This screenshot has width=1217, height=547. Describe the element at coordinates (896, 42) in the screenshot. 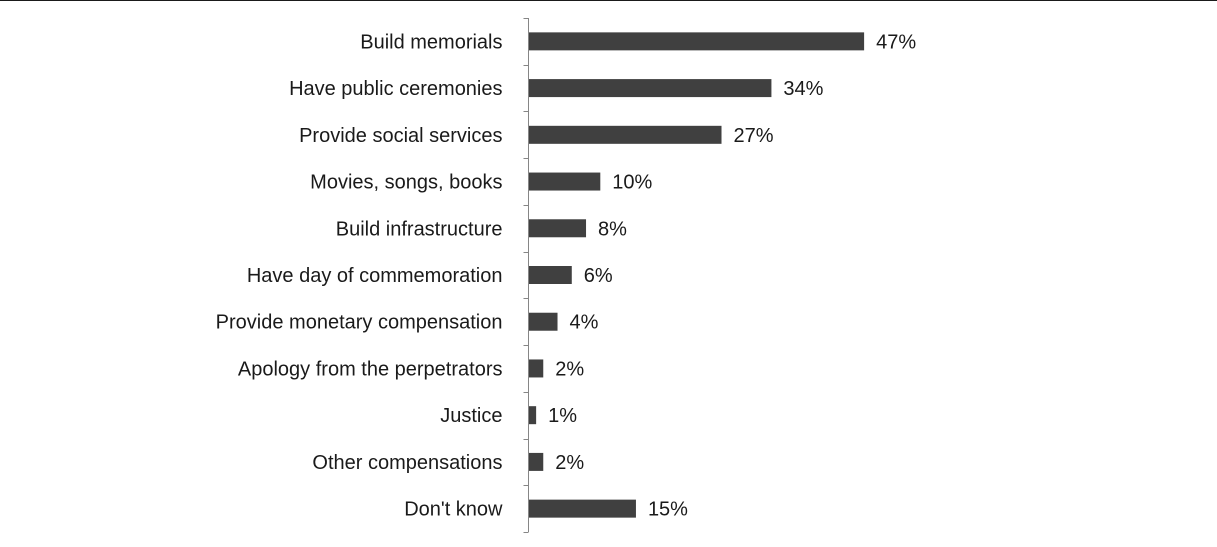

I see `value-label: 47%` at that location.